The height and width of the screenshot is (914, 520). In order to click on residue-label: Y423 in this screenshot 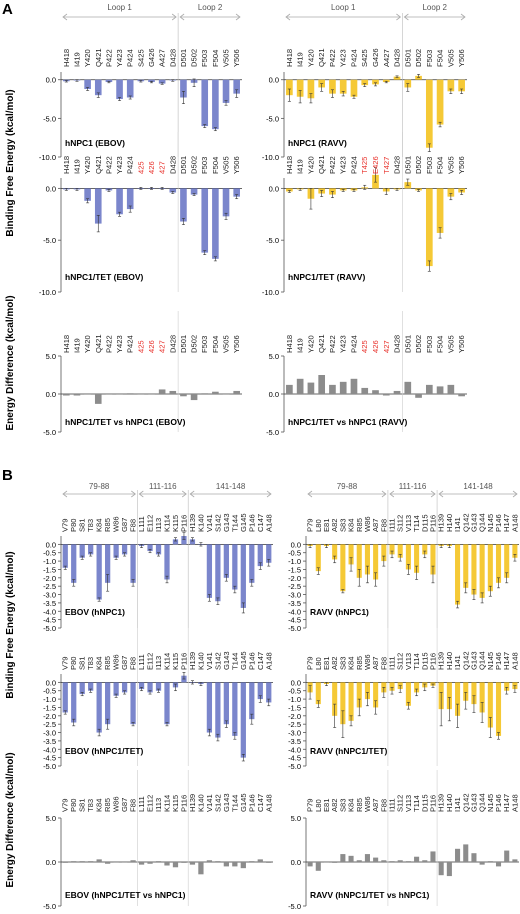, I will do `click(119, 344)`.